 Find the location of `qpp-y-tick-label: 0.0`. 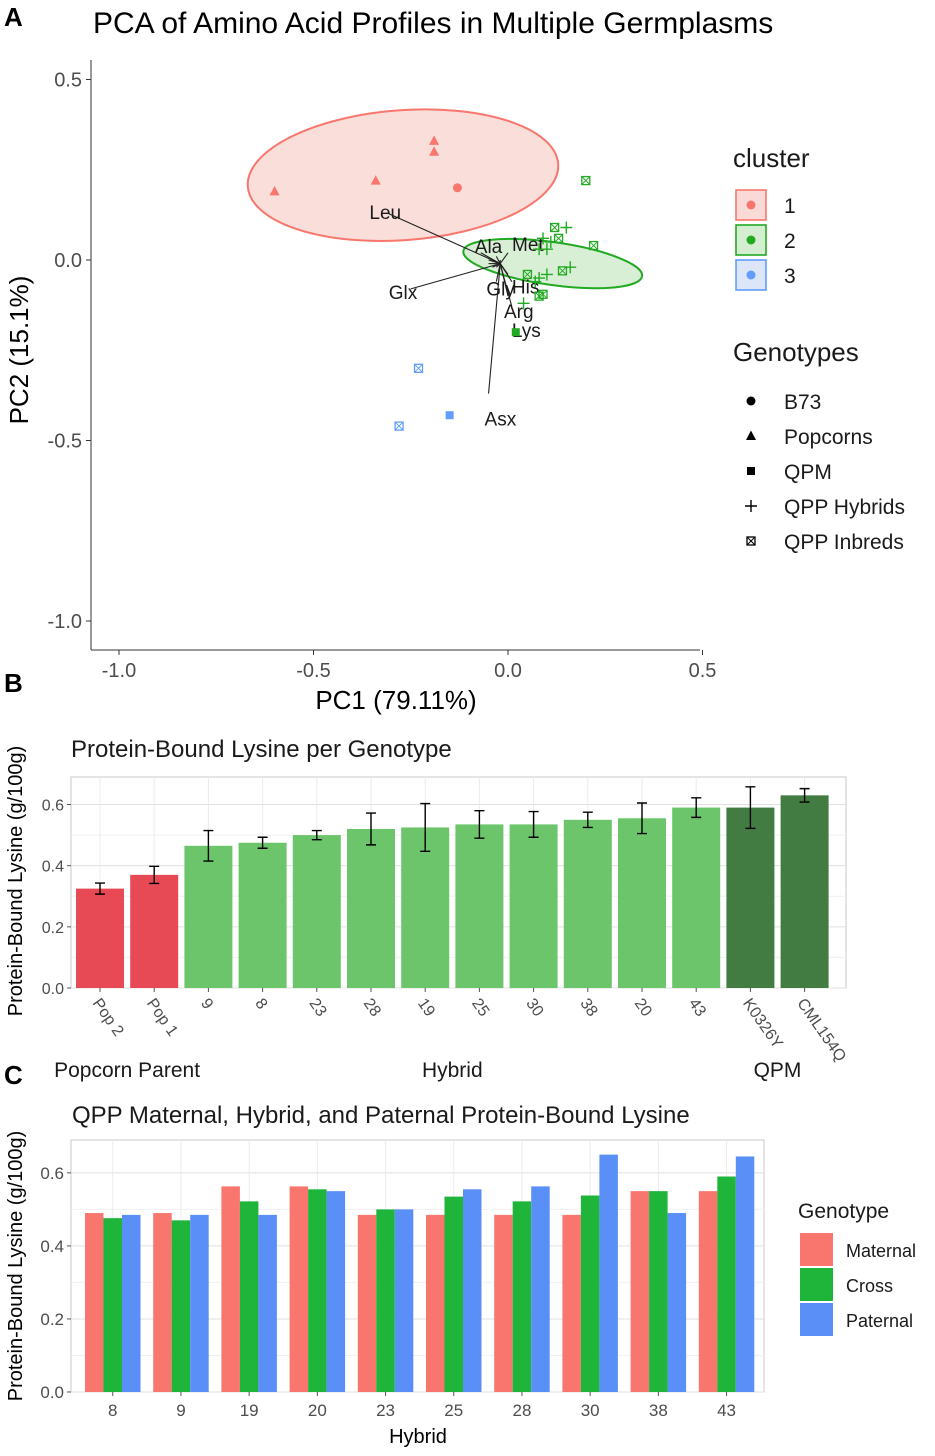

qpp-y-tick-label: 0.0 is located at coordinates (52, 1392).